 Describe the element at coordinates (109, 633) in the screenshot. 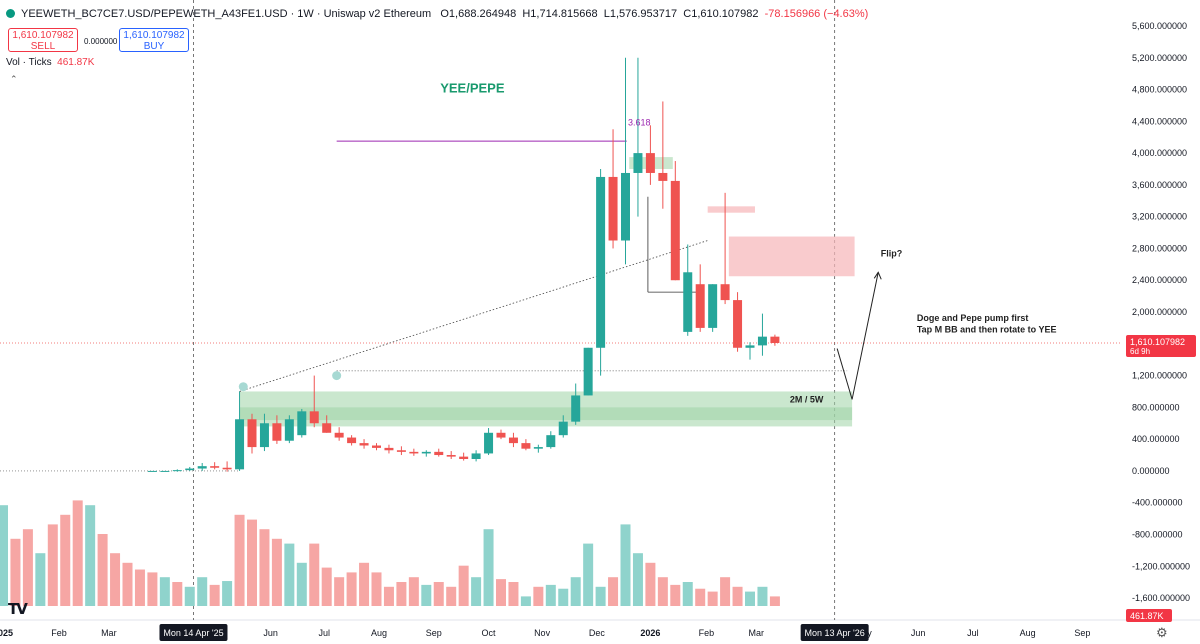

I see `x-tick-label: Mar` at that location.